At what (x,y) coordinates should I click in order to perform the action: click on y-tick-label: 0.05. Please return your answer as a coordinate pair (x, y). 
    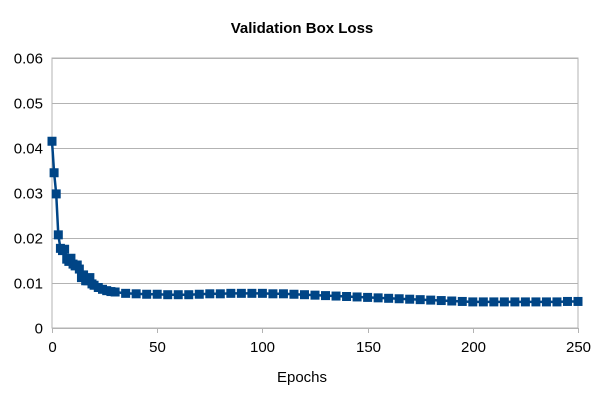
    Looking at the image, I should click on (28, 104).